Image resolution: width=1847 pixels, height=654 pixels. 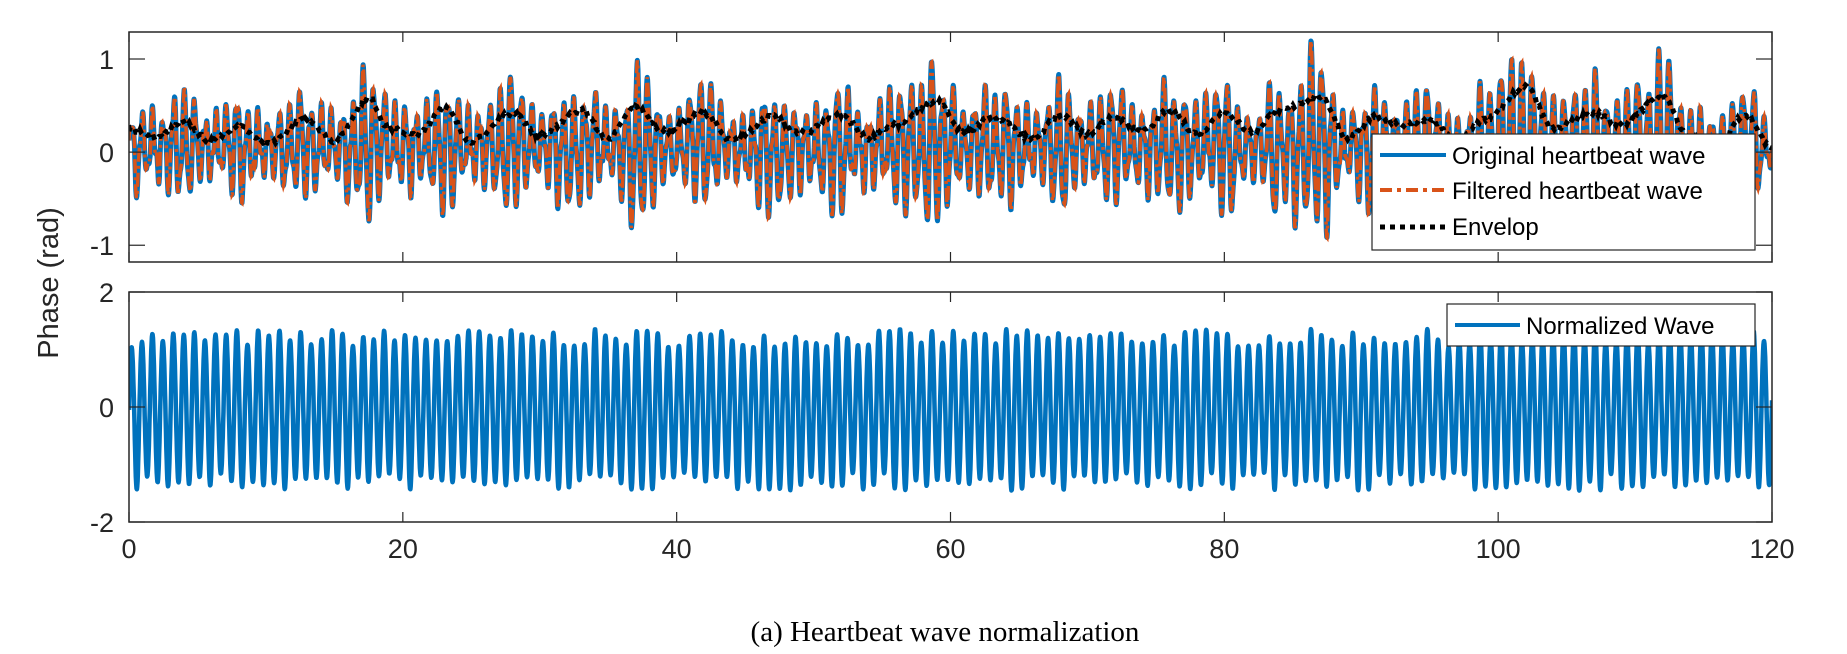 What do you see at coordinates (106, 293) in the screenshot?
I see `bottom-y-tick-label: 2` at bounding box center [106, 293].